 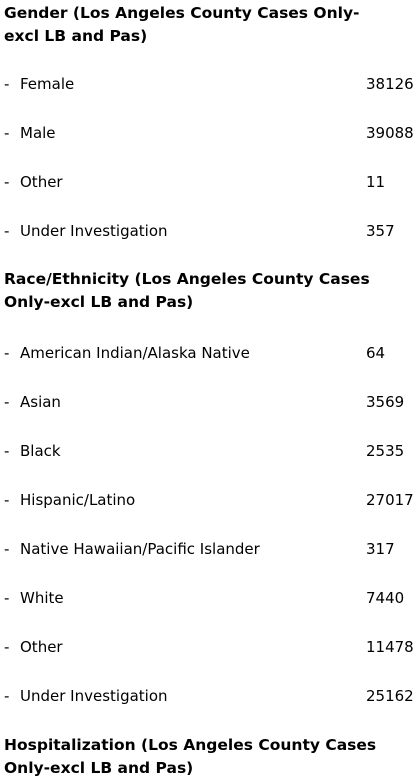 I want to click on gender-row-under-investigation: - Under Investigation 357, so click(x=211, y=231).